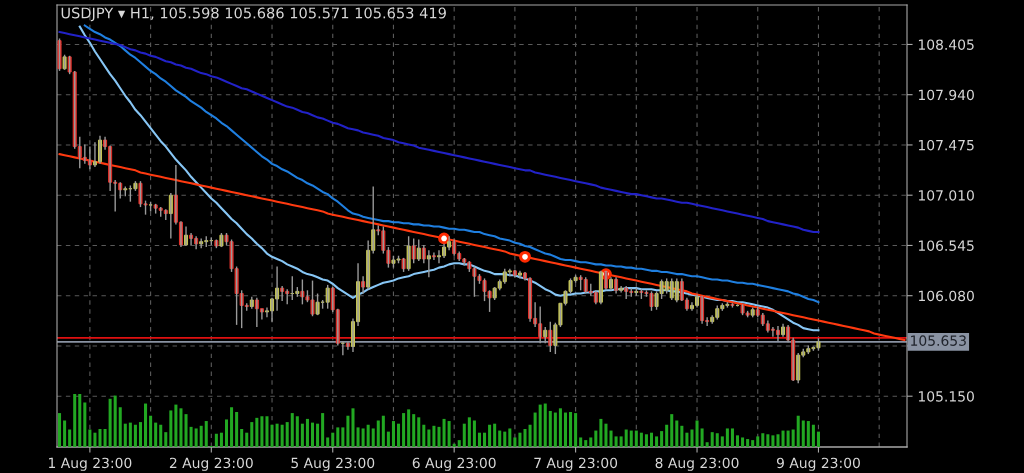 This screenshot has width=1024, height=473. I want to click on x-tick-label: 5 Aug 23:00, so click(333, 464).